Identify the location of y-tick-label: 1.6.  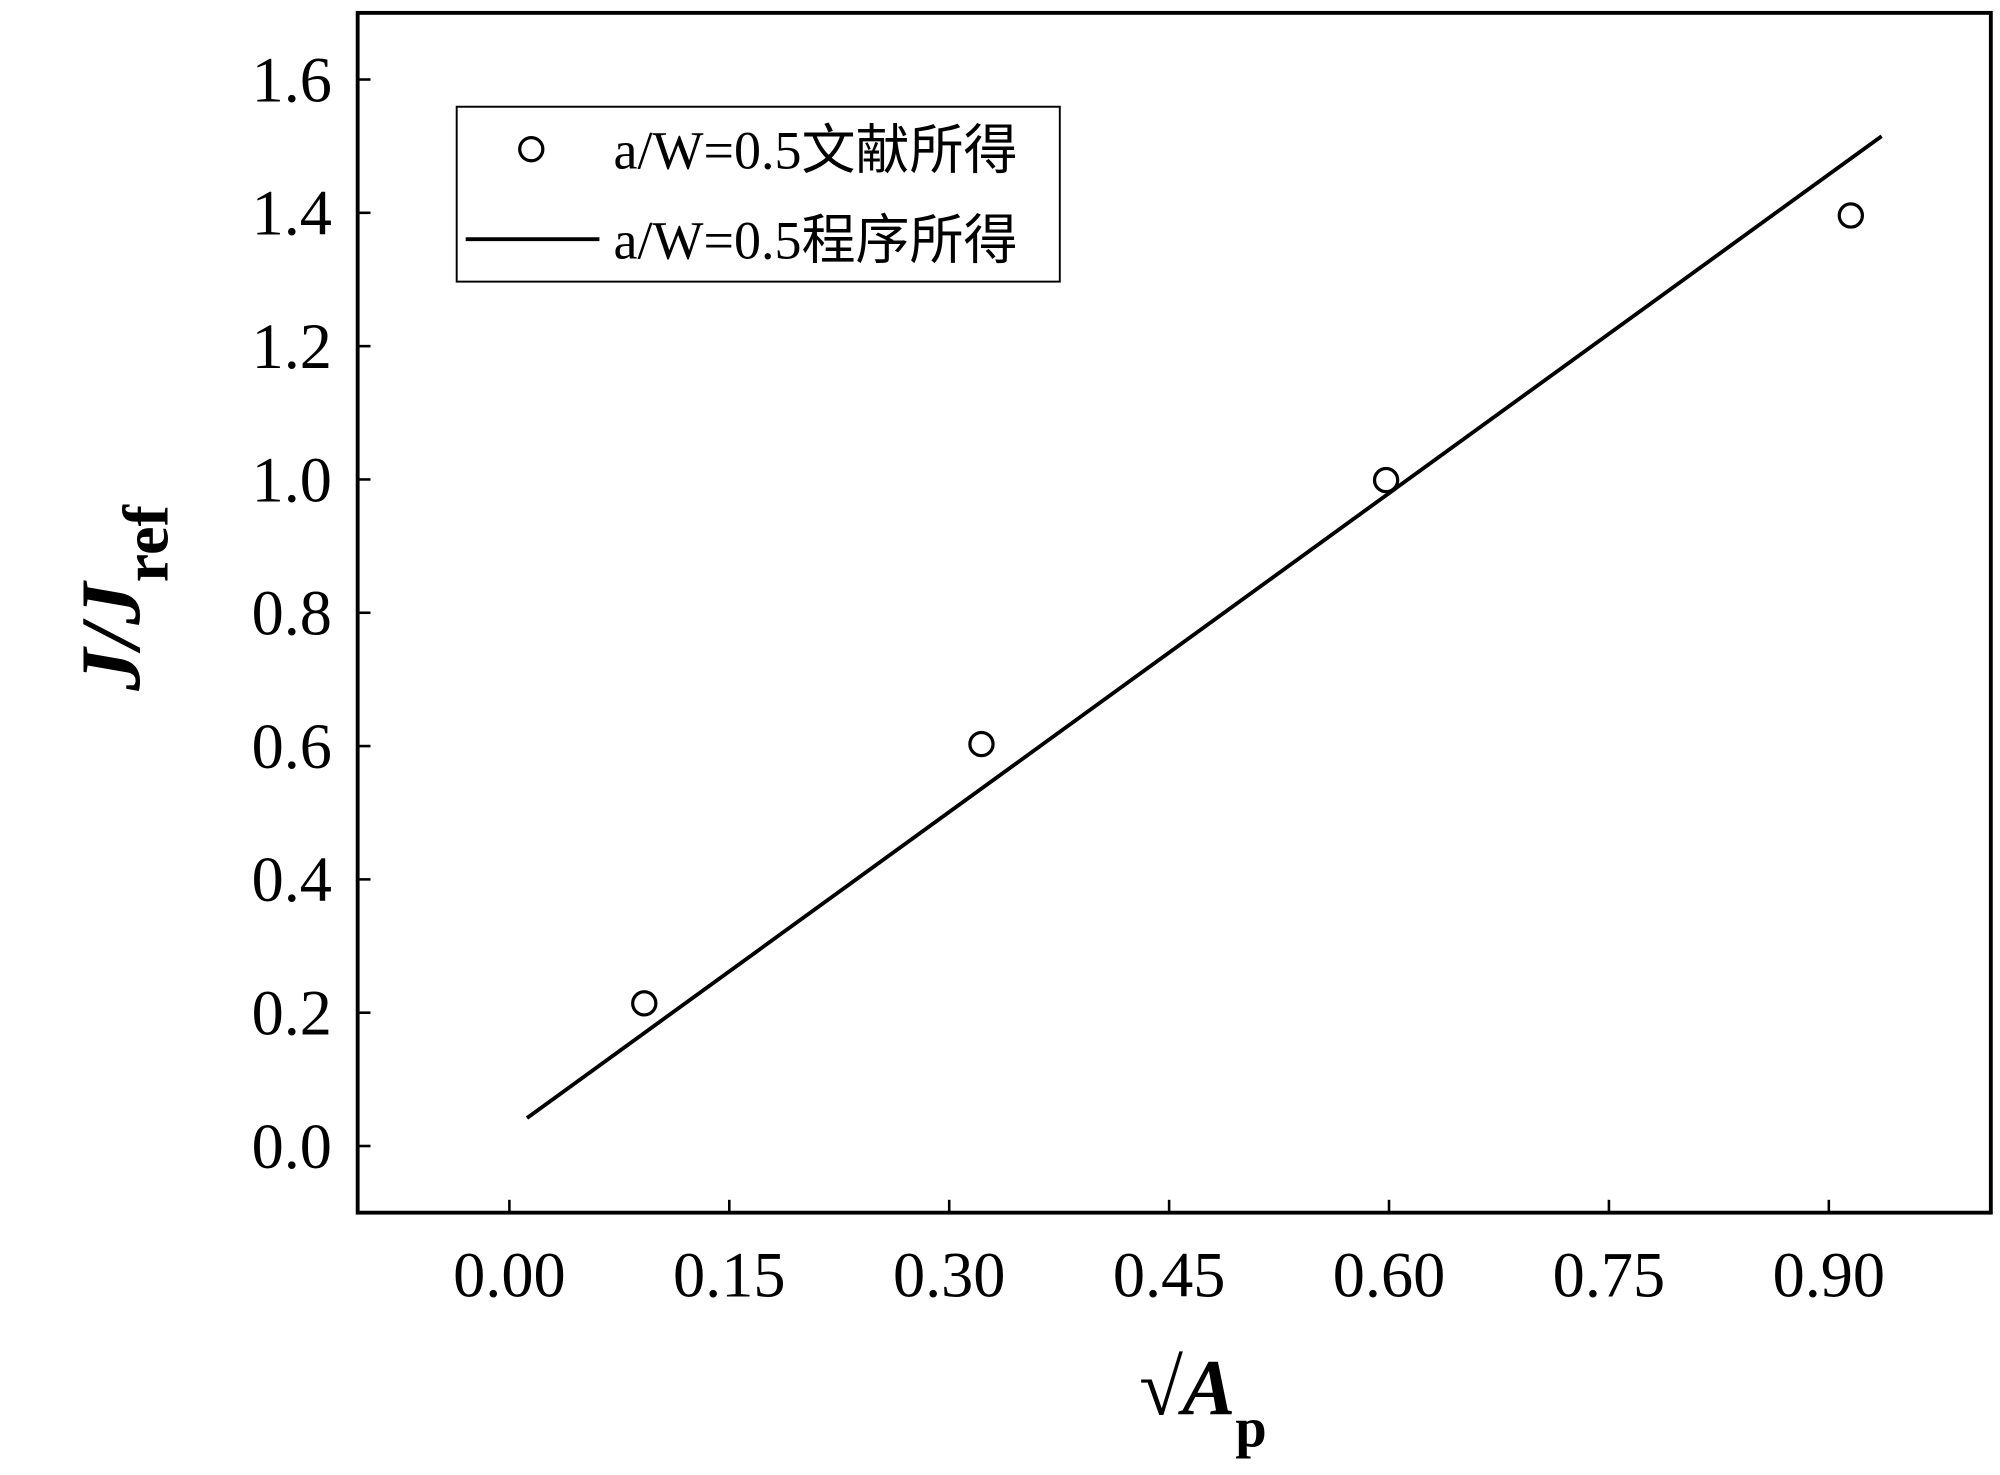
(292, 79).